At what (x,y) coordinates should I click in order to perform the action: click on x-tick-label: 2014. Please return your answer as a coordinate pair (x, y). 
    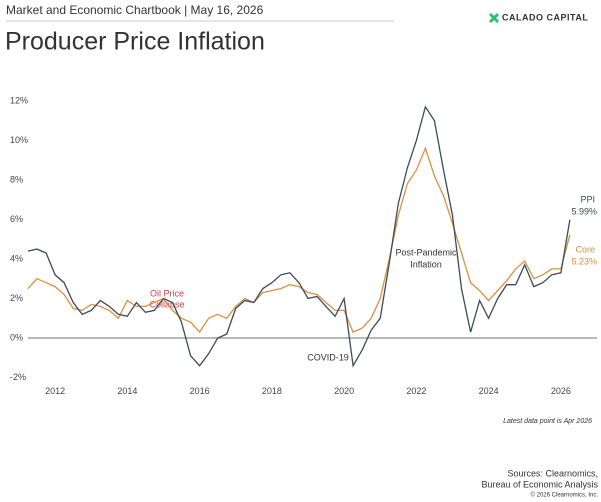
    Looking at the image, I should click on (127, 391).